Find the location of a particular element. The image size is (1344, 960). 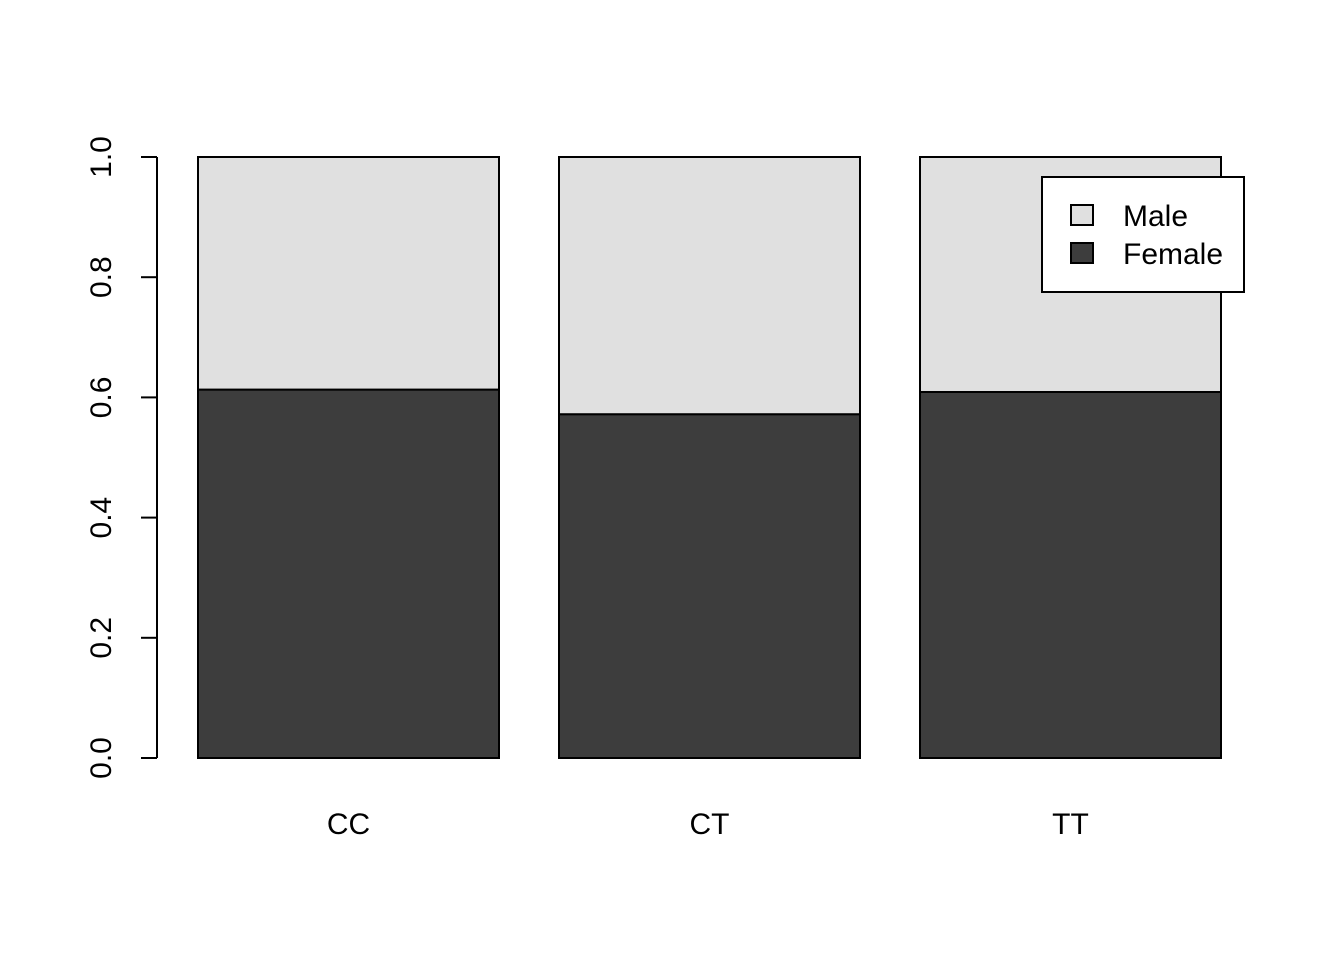

y-tick-label: 1.0 is located at coordinates (101, 157).